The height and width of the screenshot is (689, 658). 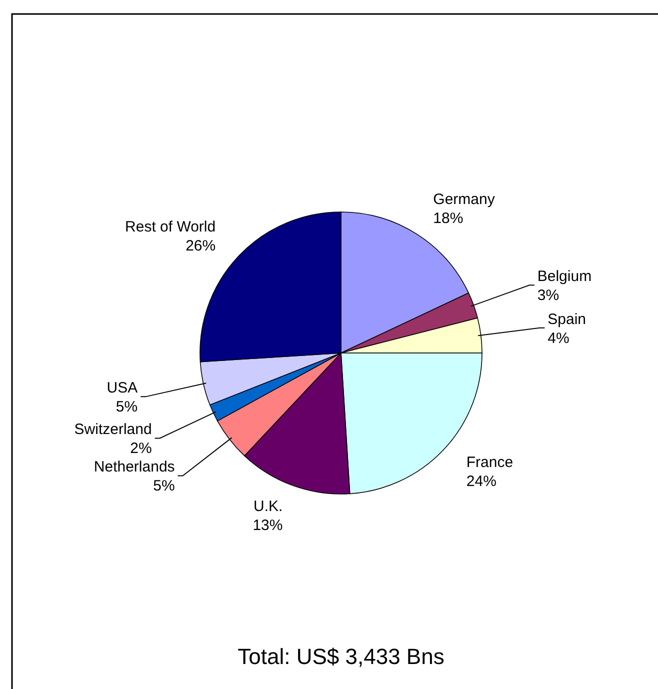 I want to click on data-label: 26%, so click(x=201, y=245).